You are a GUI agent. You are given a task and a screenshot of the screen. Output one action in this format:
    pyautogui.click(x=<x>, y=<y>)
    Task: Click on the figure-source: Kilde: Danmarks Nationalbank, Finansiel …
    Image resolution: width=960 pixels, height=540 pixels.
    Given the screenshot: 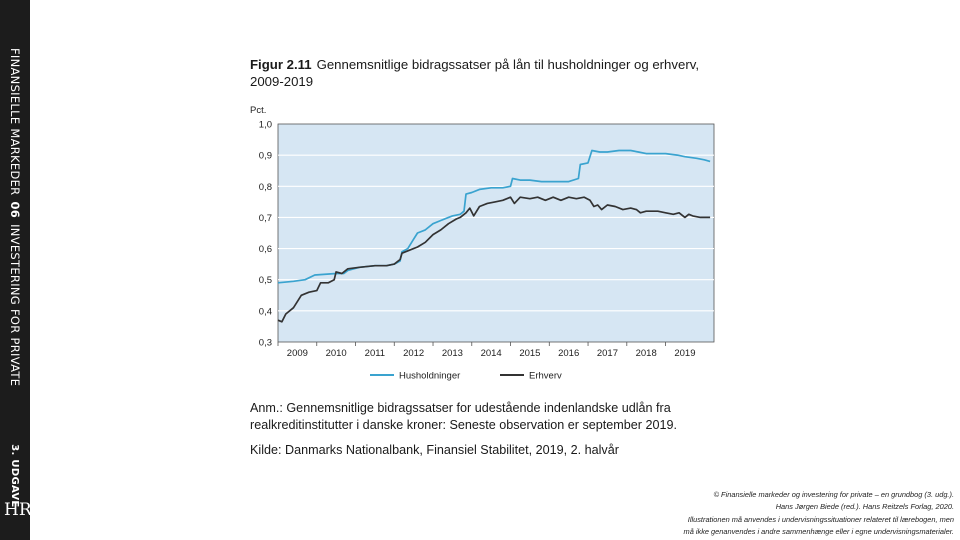 What is the action you would take?
    pyautogui.click(x=434, y=450)
    